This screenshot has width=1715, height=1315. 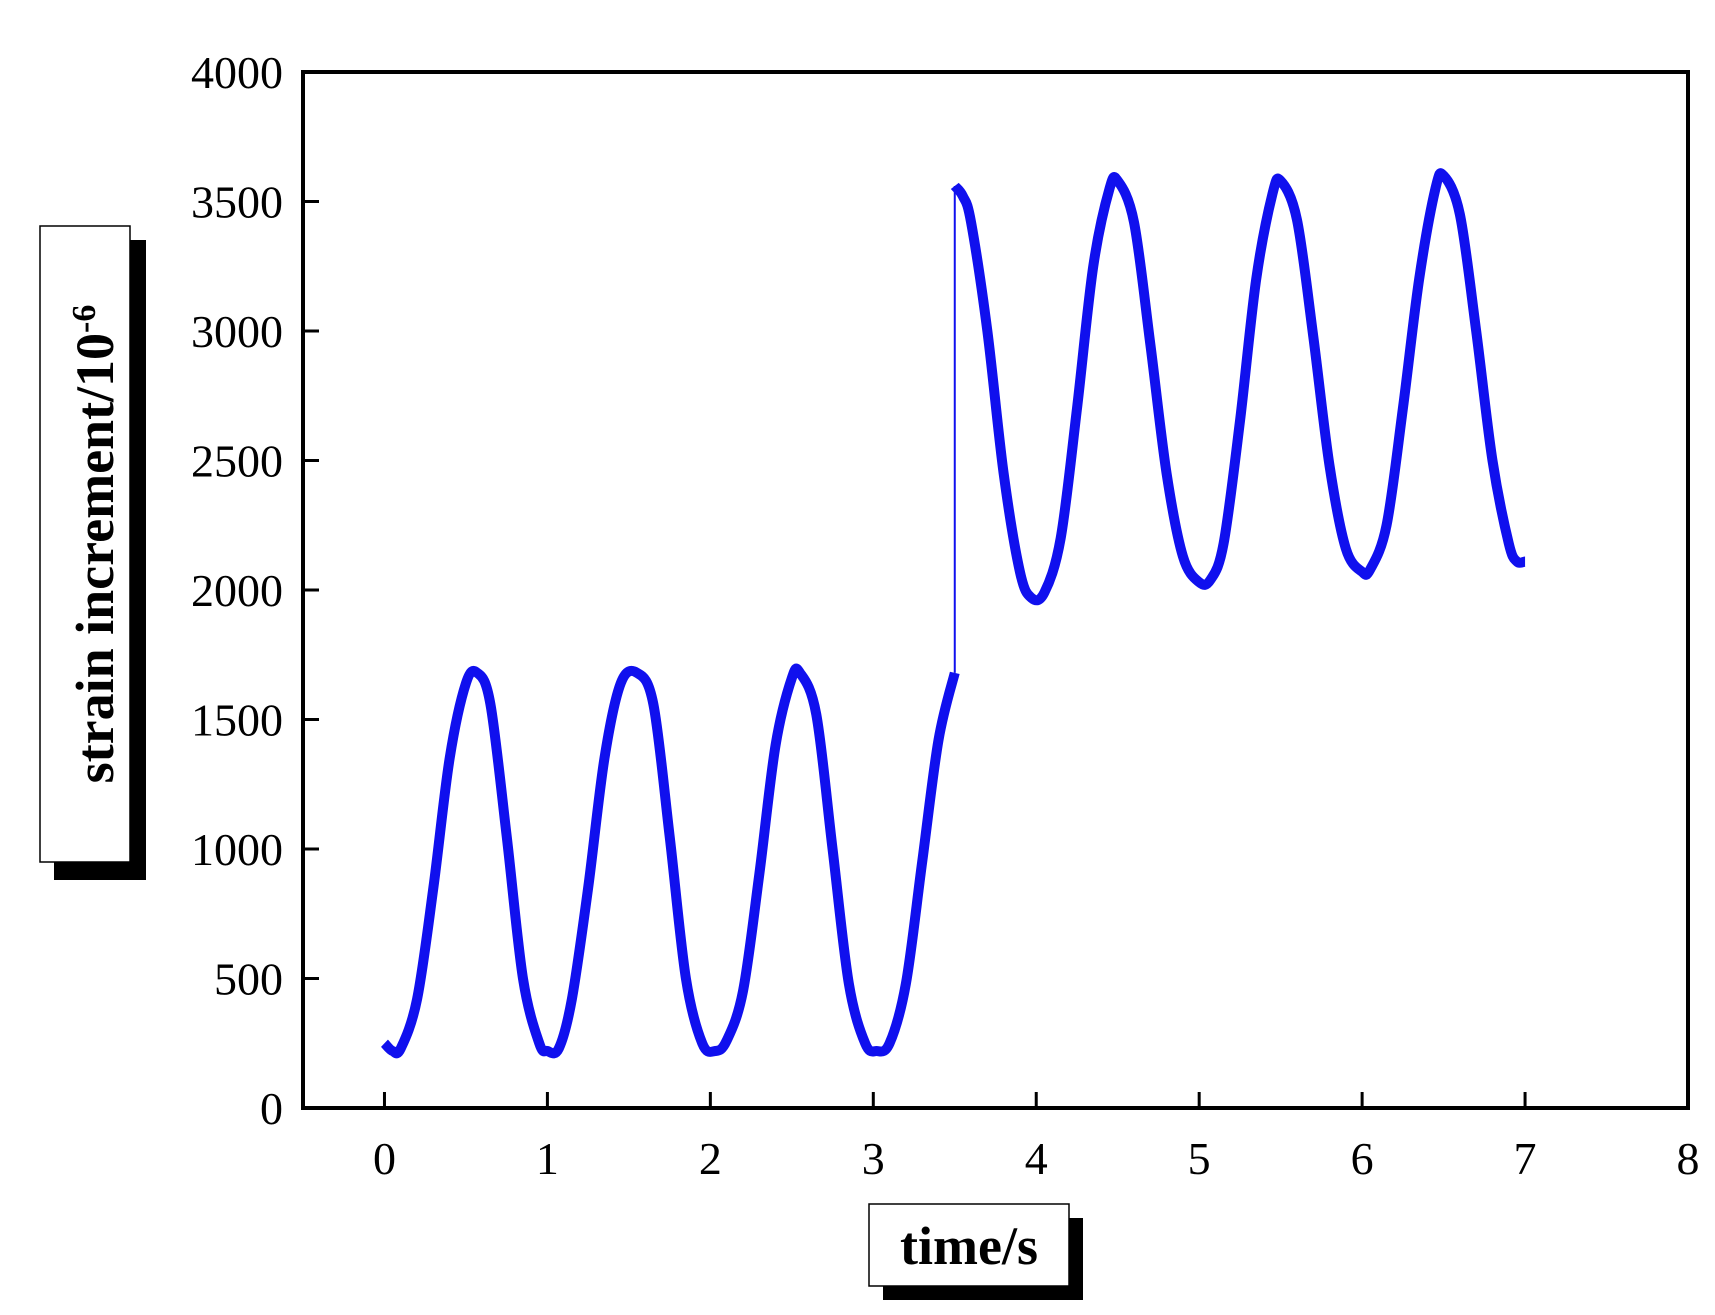 What do you see at coordinates (271, 1108) in the screenshot?
I see `y-tick-label: 0` at bounding box center [271, 1108].